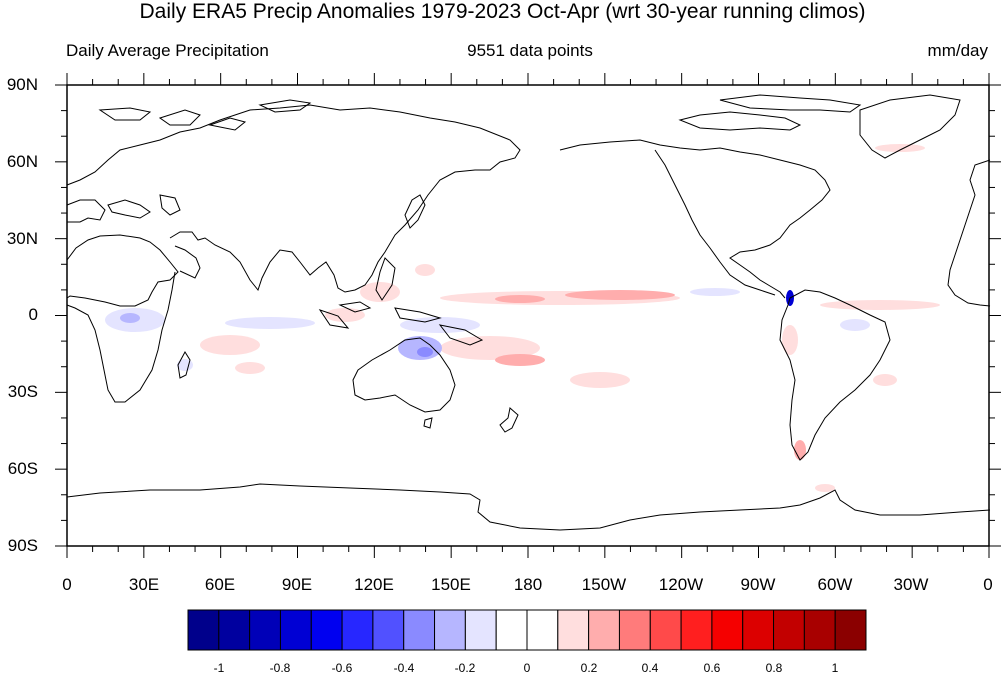 This screenshot has height=676, width=1005. What do you see at coordinates (220, 584) in the screenshot?
I see `lon-label: 60E` at bounding box center [220, 584].